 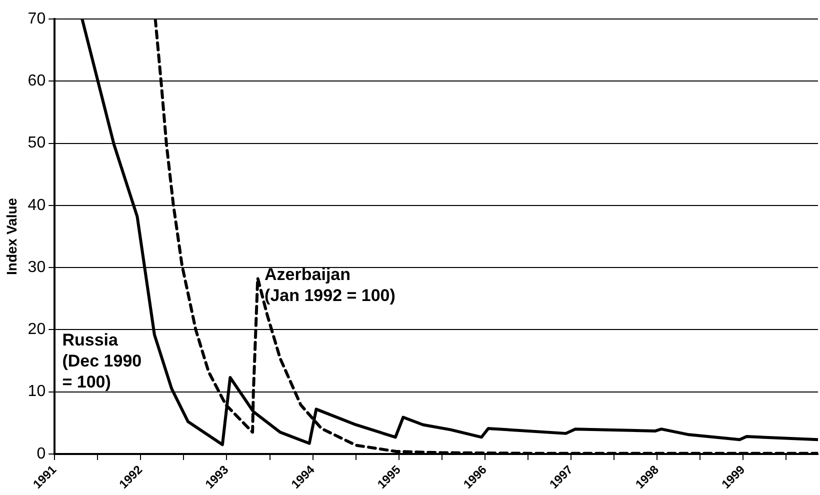 I want to click on y-tick-label: 60, so click(x=37, y=81).